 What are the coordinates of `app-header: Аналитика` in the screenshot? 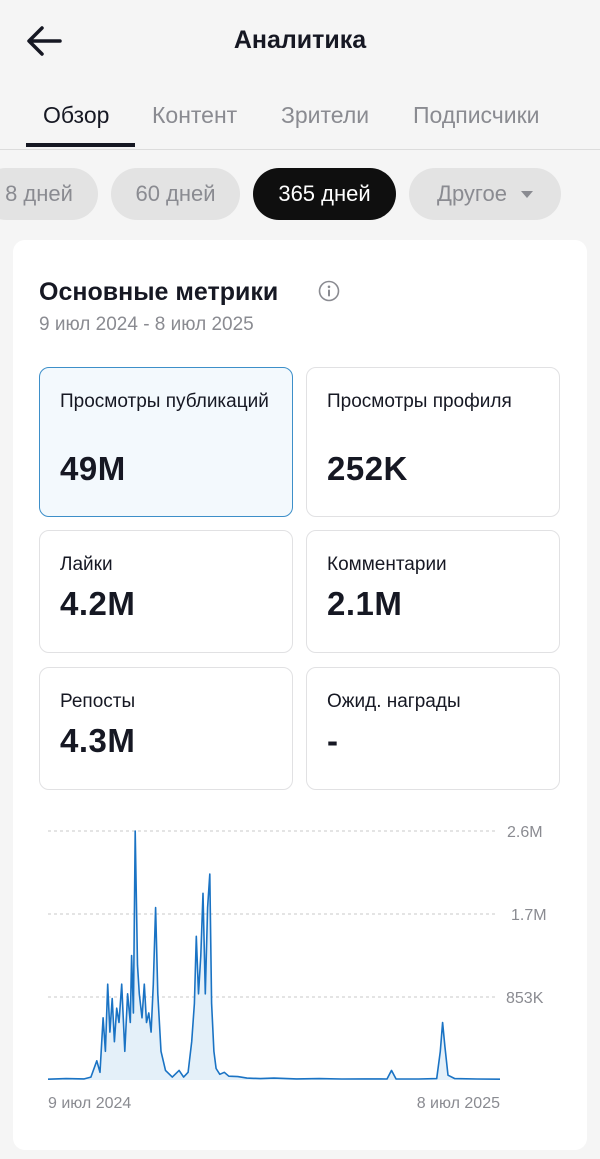 It's located at (300, 42).